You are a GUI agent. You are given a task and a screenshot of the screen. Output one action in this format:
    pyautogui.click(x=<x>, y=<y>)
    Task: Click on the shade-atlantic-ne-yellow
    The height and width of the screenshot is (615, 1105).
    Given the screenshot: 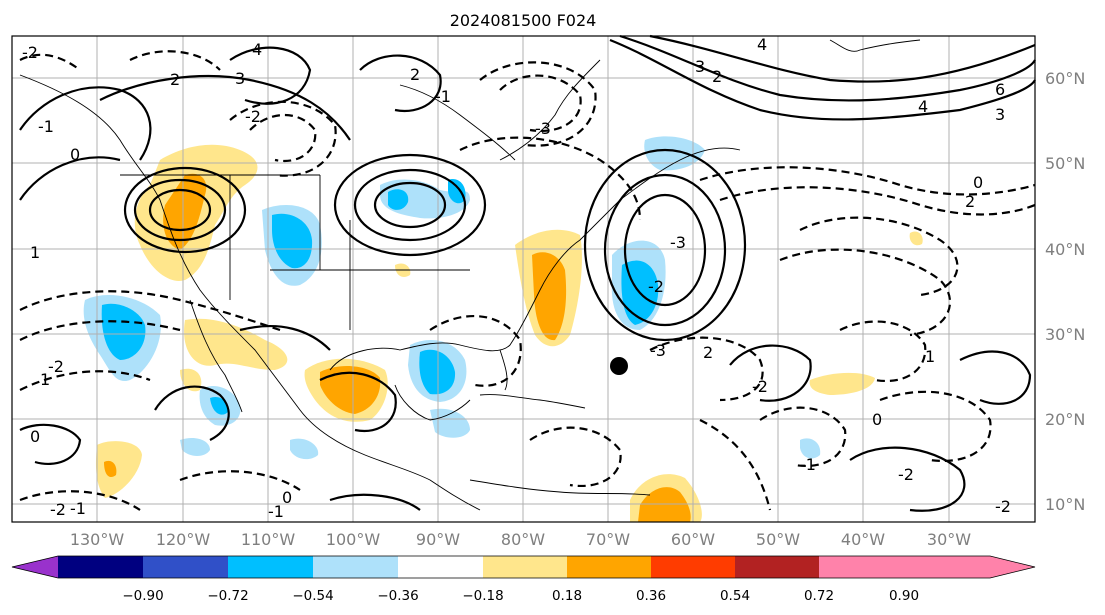 What is the action you would take?
    pyautogui.click(x=916, y=238)
    